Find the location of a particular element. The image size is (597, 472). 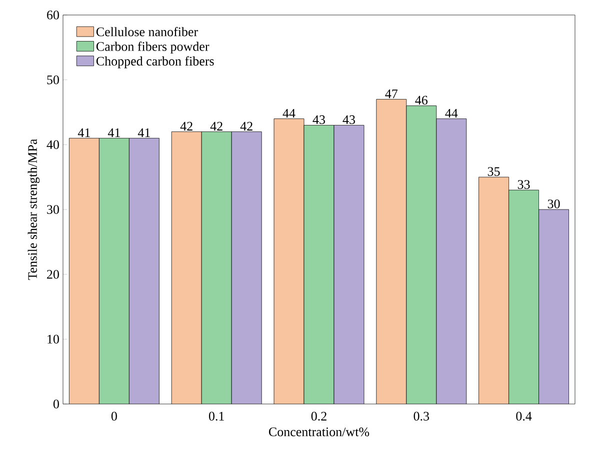

y-tick-label: 30 is located at coordinates (53, 209).